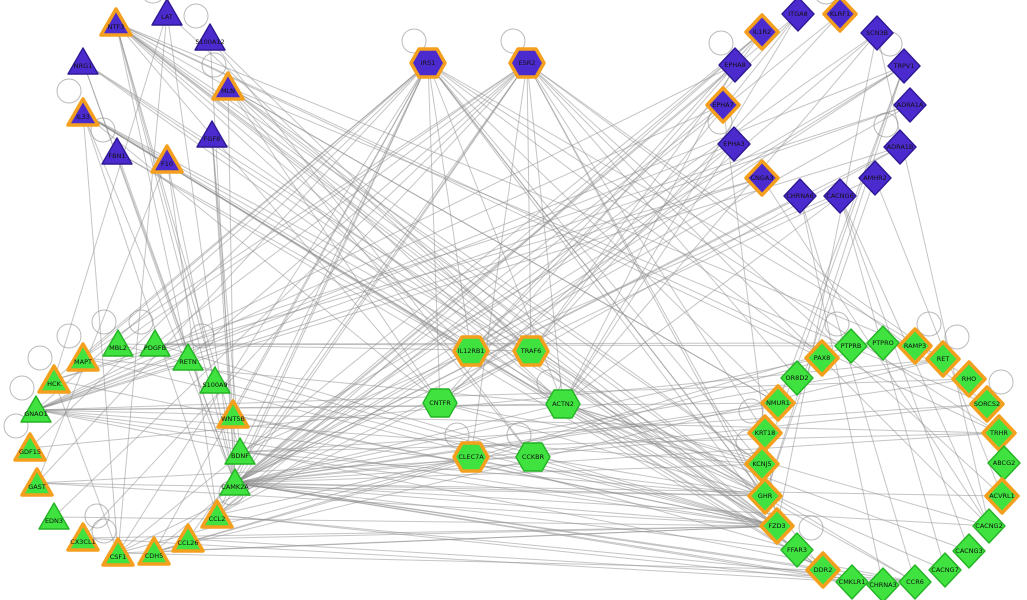 The width and height of the screenshot is (1027, 600). I want to click on edge-CHRNA6-CCR6, so click(857, 389).